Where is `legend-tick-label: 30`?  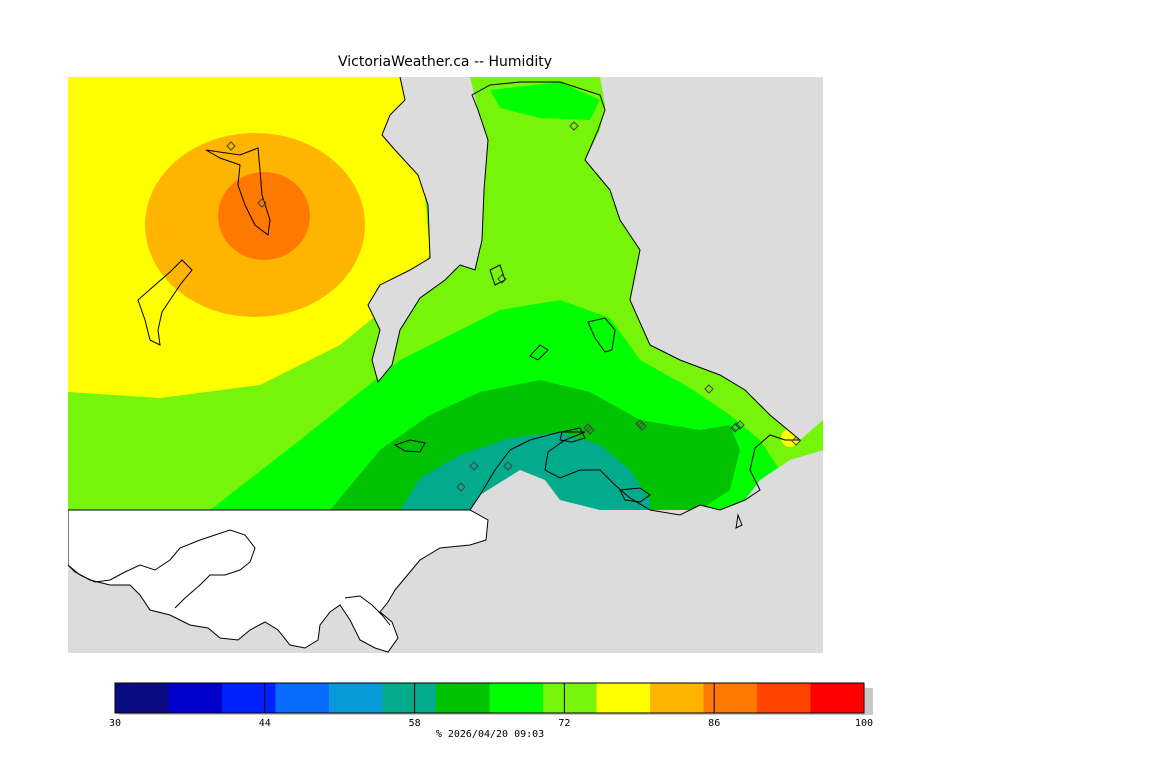 legend-tick-label: 30 is located at coordinates (115, 723).